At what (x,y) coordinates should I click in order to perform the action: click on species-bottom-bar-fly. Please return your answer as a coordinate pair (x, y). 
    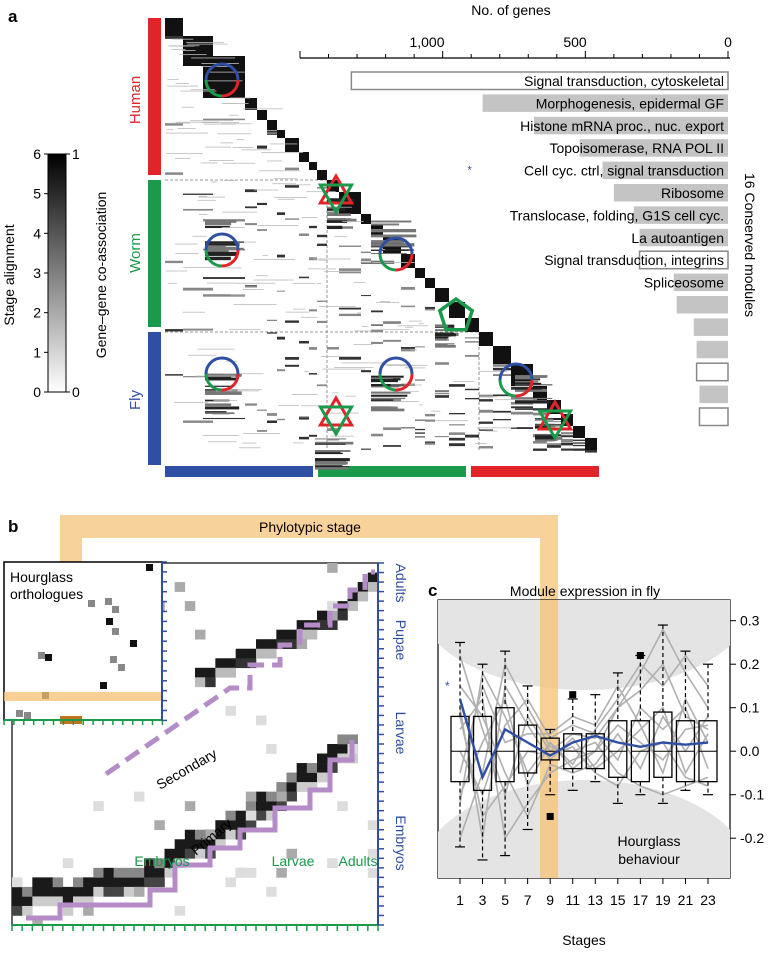
    Looking at the image, I should click on (239, 471).